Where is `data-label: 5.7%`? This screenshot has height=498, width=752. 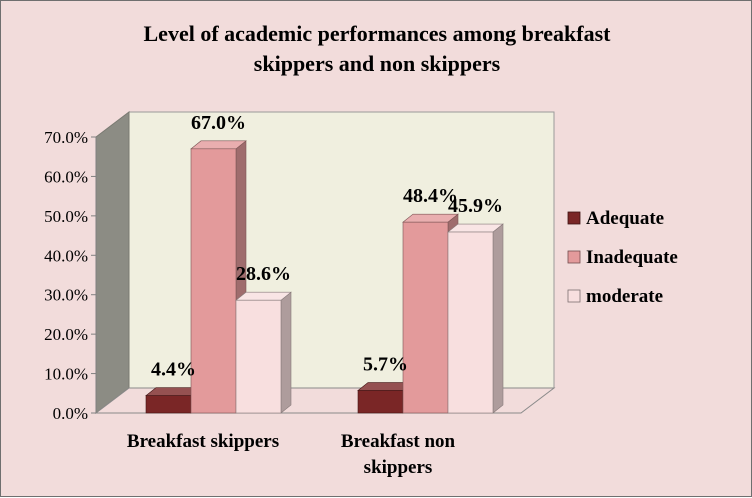
data-label: 5.7% is located at coordinates (385, 365).